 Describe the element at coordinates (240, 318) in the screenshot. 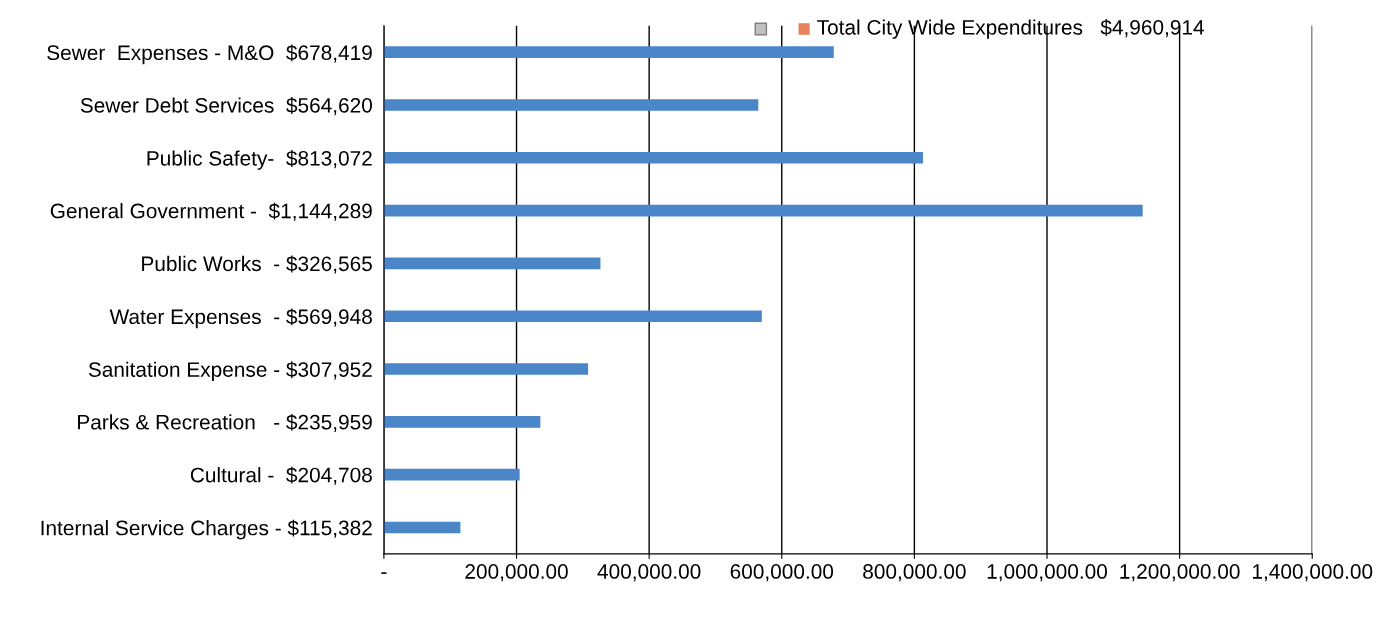

I see `y-tick-label: Water Expenses - $569,948` at that location.